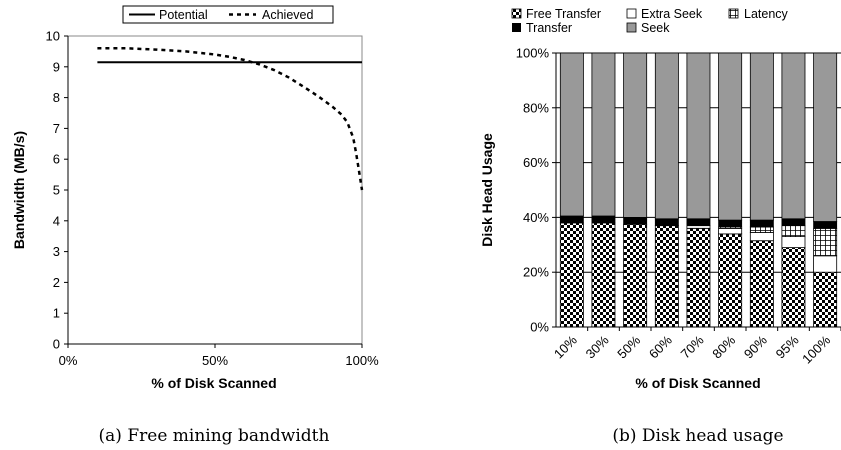  What do you see at coordinates (362, 360) in the screenshot?
I see `bandwidth-x-tick-label: 100%` at bounding box center [362, 360].